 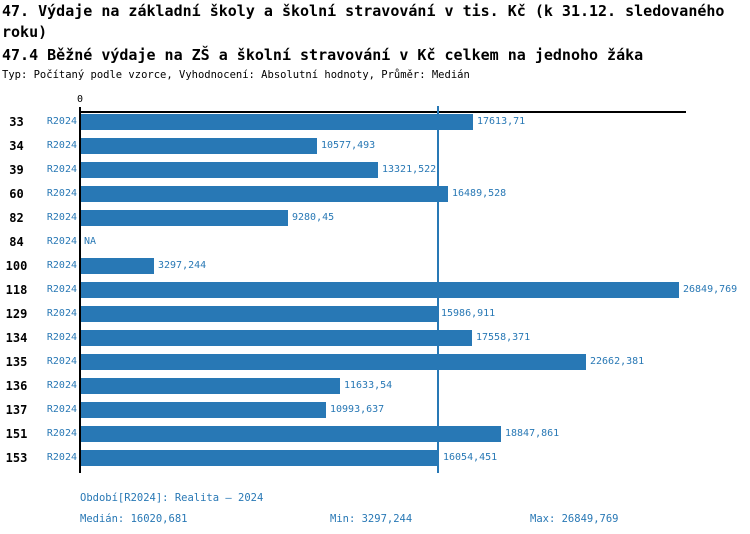 I want to click on period-legend: Období[R2024]: Realita – 2024, so click(x=172, y=498).